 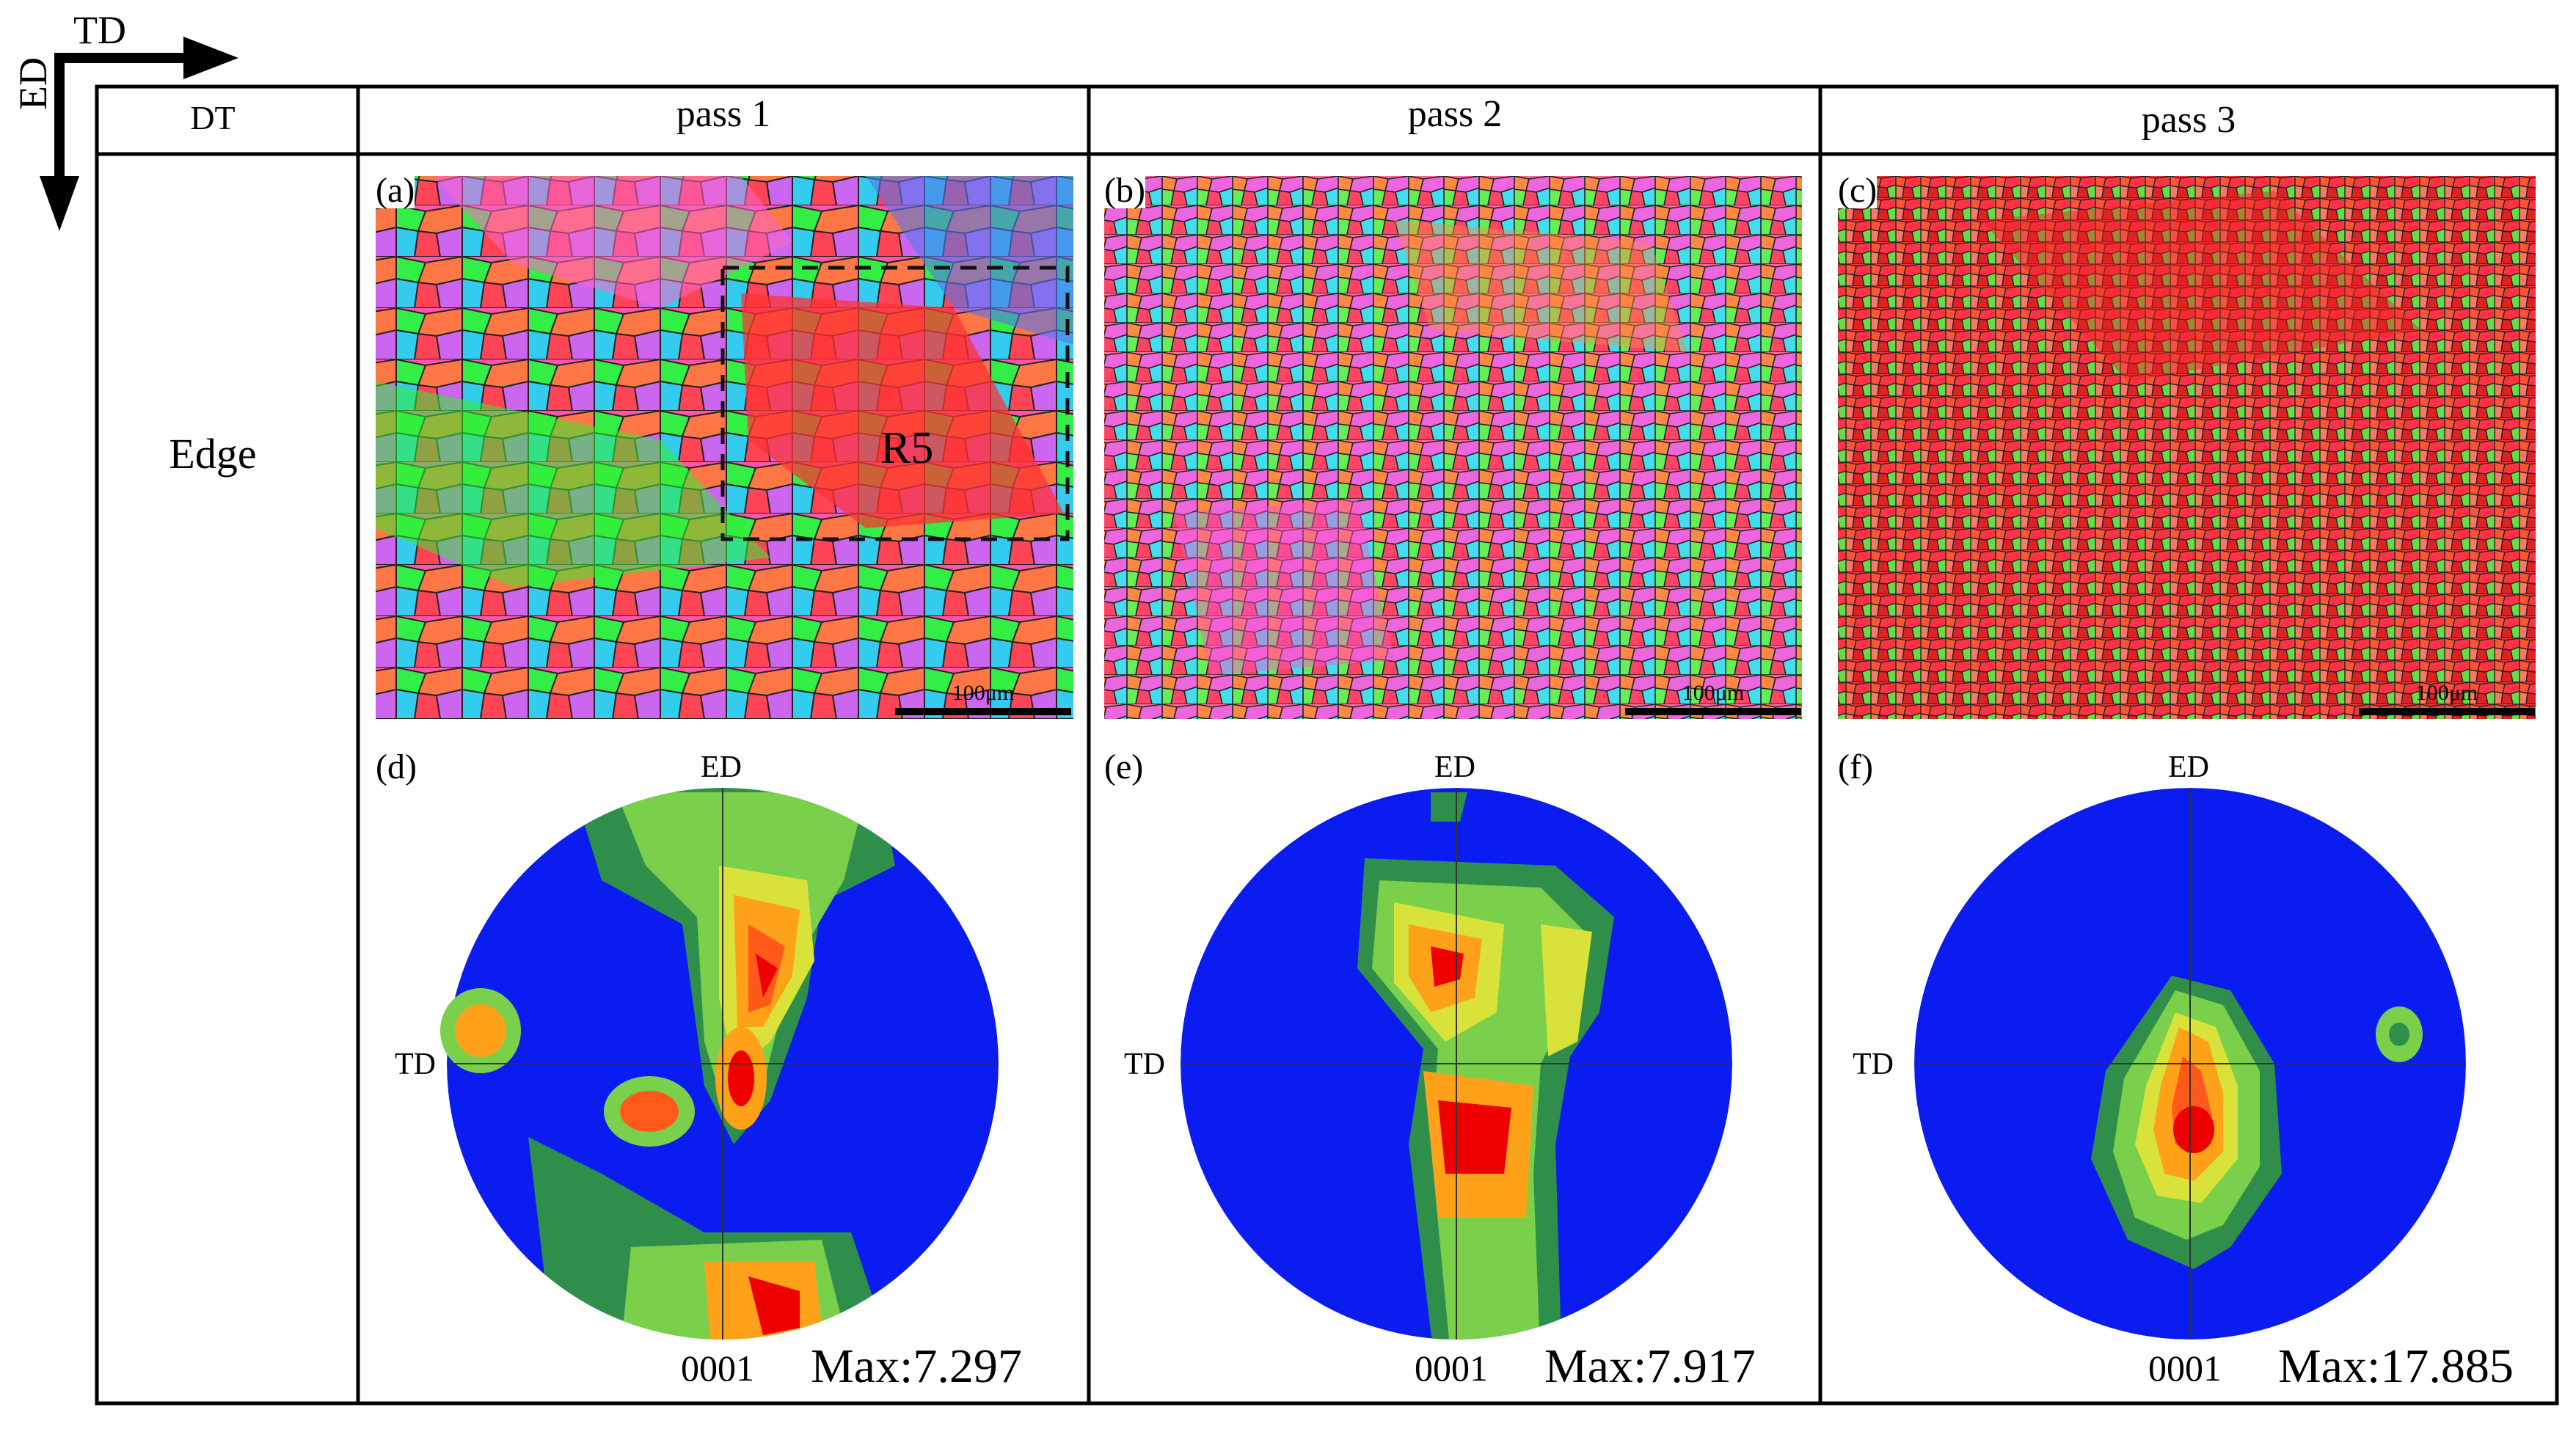 What do you see at coordinates (724, 114) in the screenshot?
I see `header-pass-1: pass 1` at bounding box center [724, 114].